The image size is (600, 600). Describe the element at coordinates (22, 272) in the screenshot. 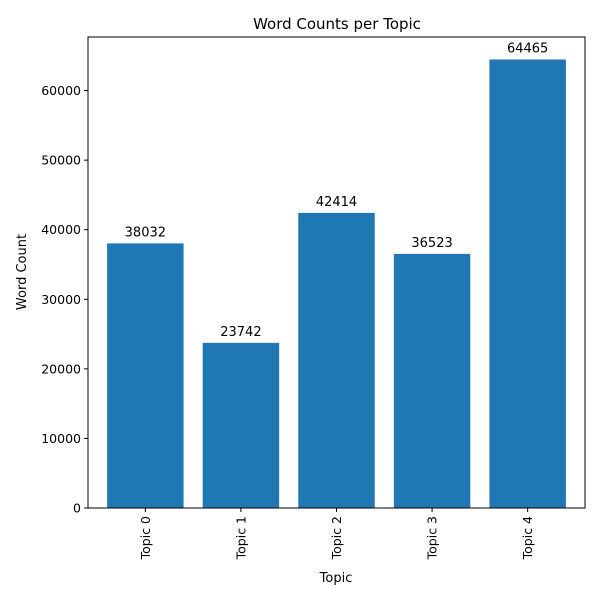

I see `y-axis-label: Word Count` at that location.